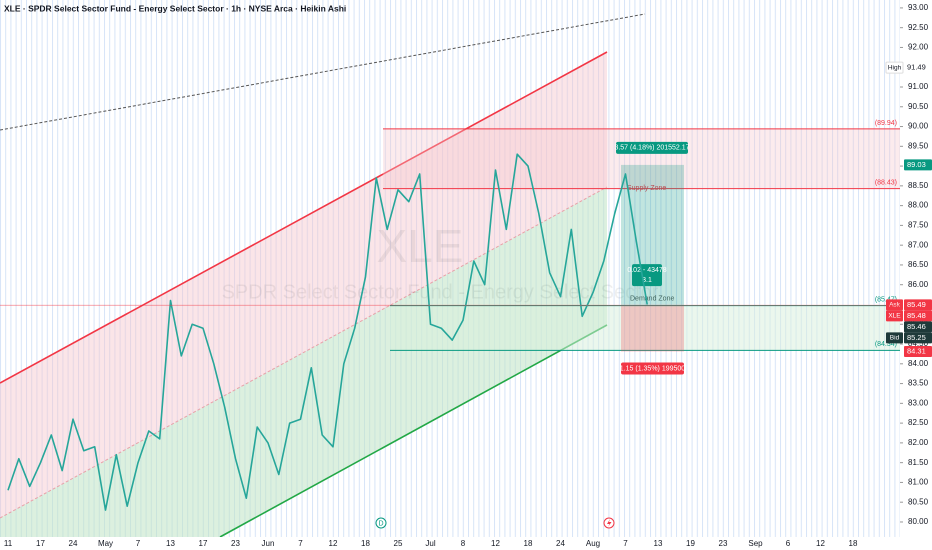 Image resolution: width=932 pixels, height=550 pixels. Describe the element at coordinates (918, 126) in the screenshot. I see `y-tick-label: 90.00` at that location.